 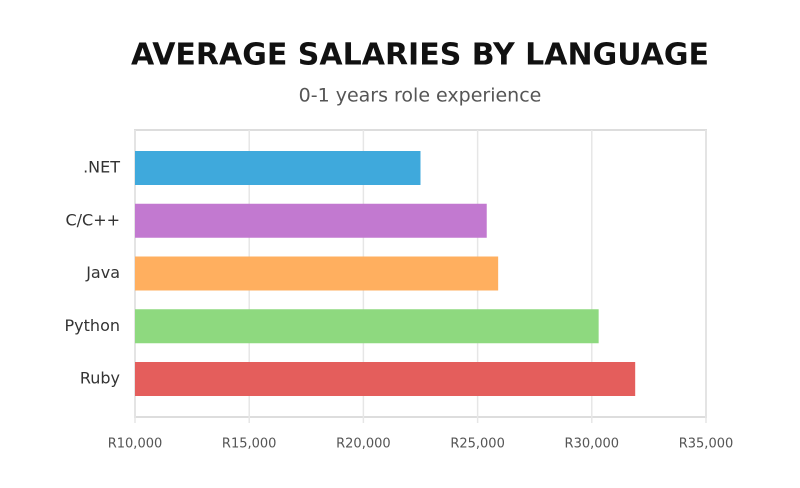 What do you see at coordinates (92, 219) in the screenshot?
I see `y-tick-label: C/C++` at bounding box center [92, 219].